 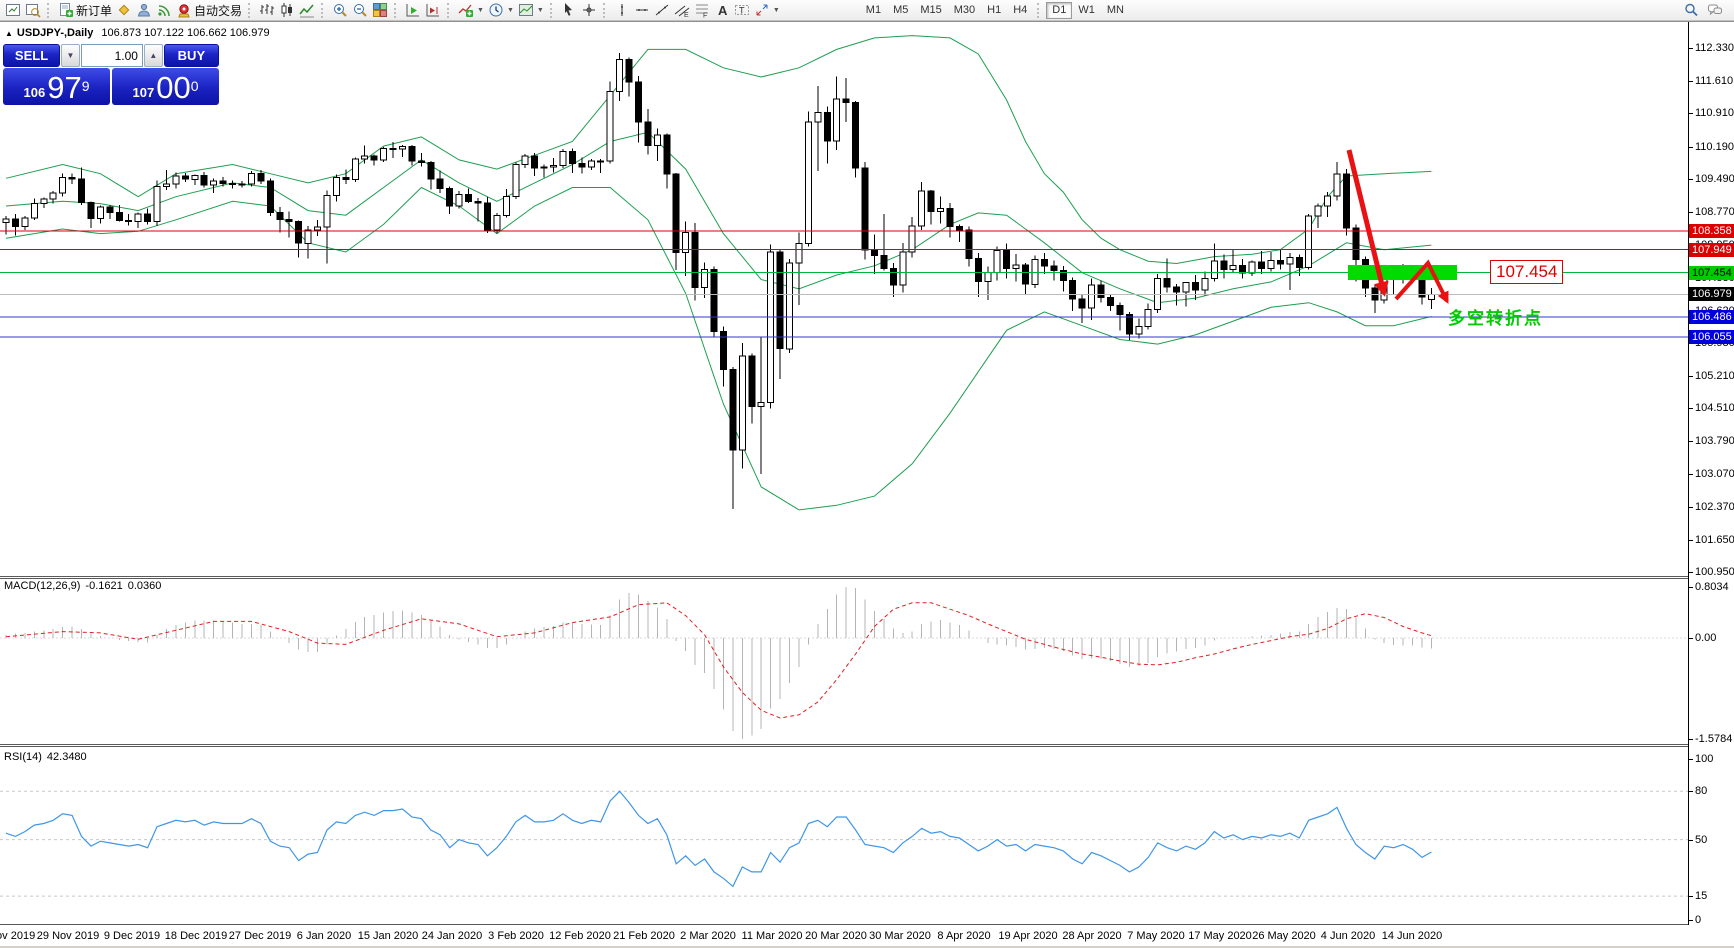 I want to click on volume-decrease-button: ▼, so click(x=70, y=55).